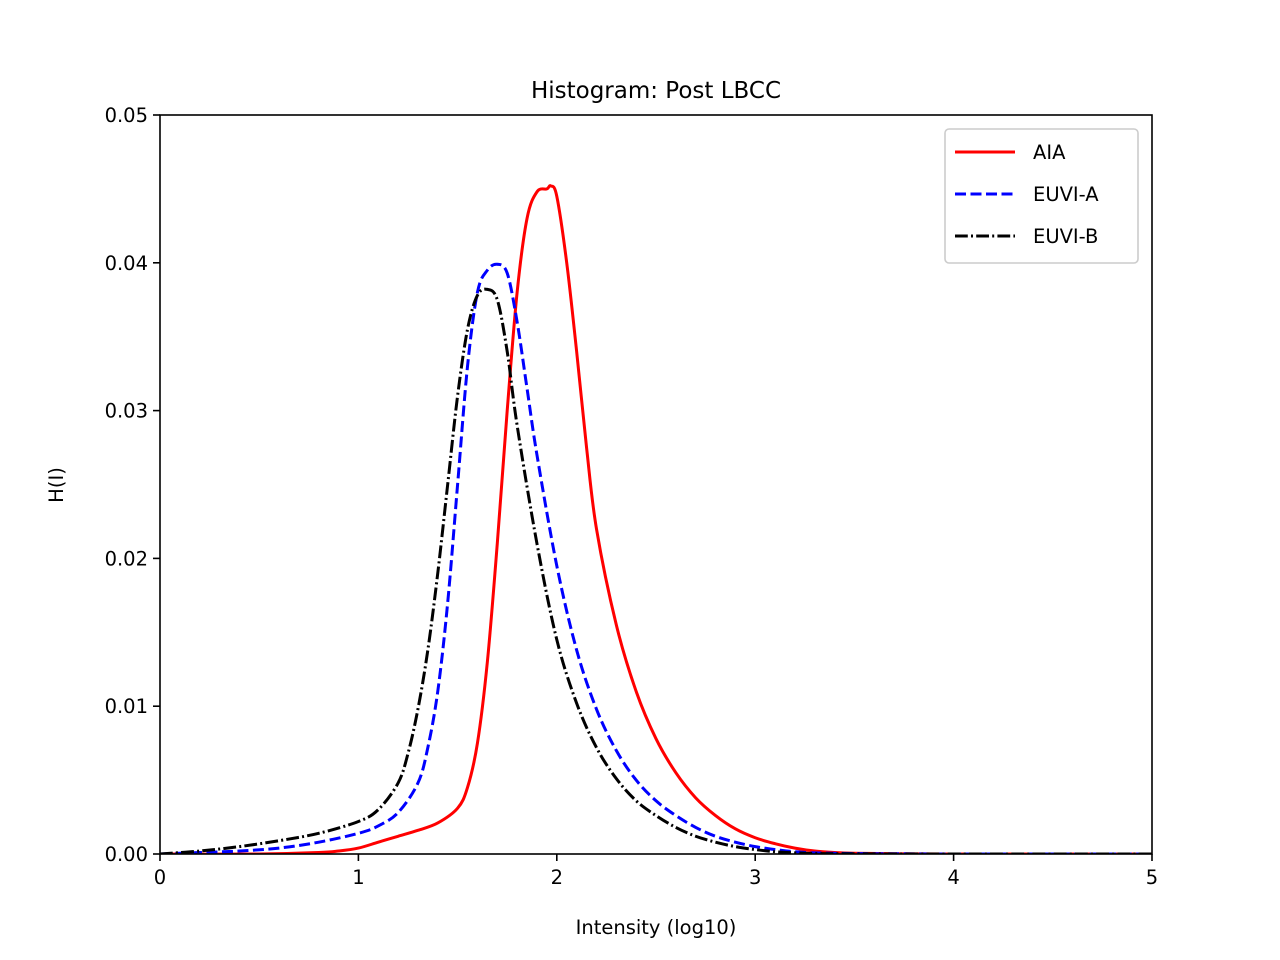 This screenshot has width=1280, height=960. Describe the element at coordinates (132, 485) in the screenshot. I see `y-axis: 0.00 0.01 0.02 0.03 0.04 0.05` at that location.